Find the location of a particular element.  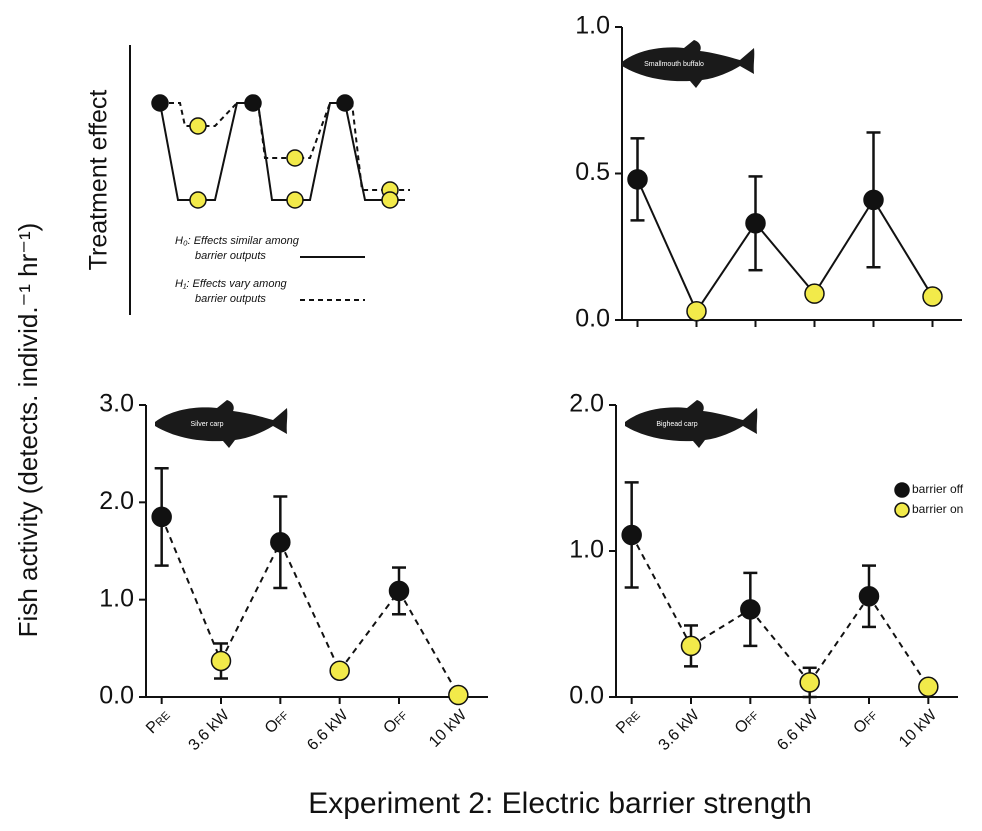

fish-badge: Silver carp is located at coordinates (221, 424).